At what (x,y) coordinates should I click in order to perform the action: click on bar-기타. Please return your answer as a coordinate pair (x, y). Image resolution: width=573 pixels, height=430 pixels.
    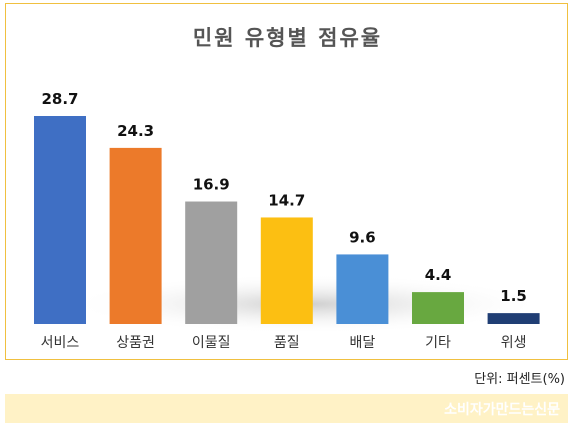
    Looking at the image, I should click on (438, 308).